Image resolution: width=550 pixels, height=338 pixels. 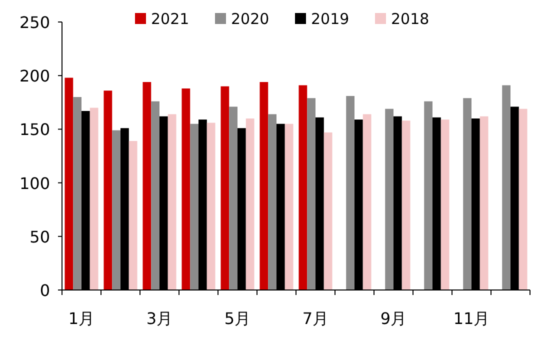 I want to click on x-tick-label: 11月, so click(x=471, y=318).